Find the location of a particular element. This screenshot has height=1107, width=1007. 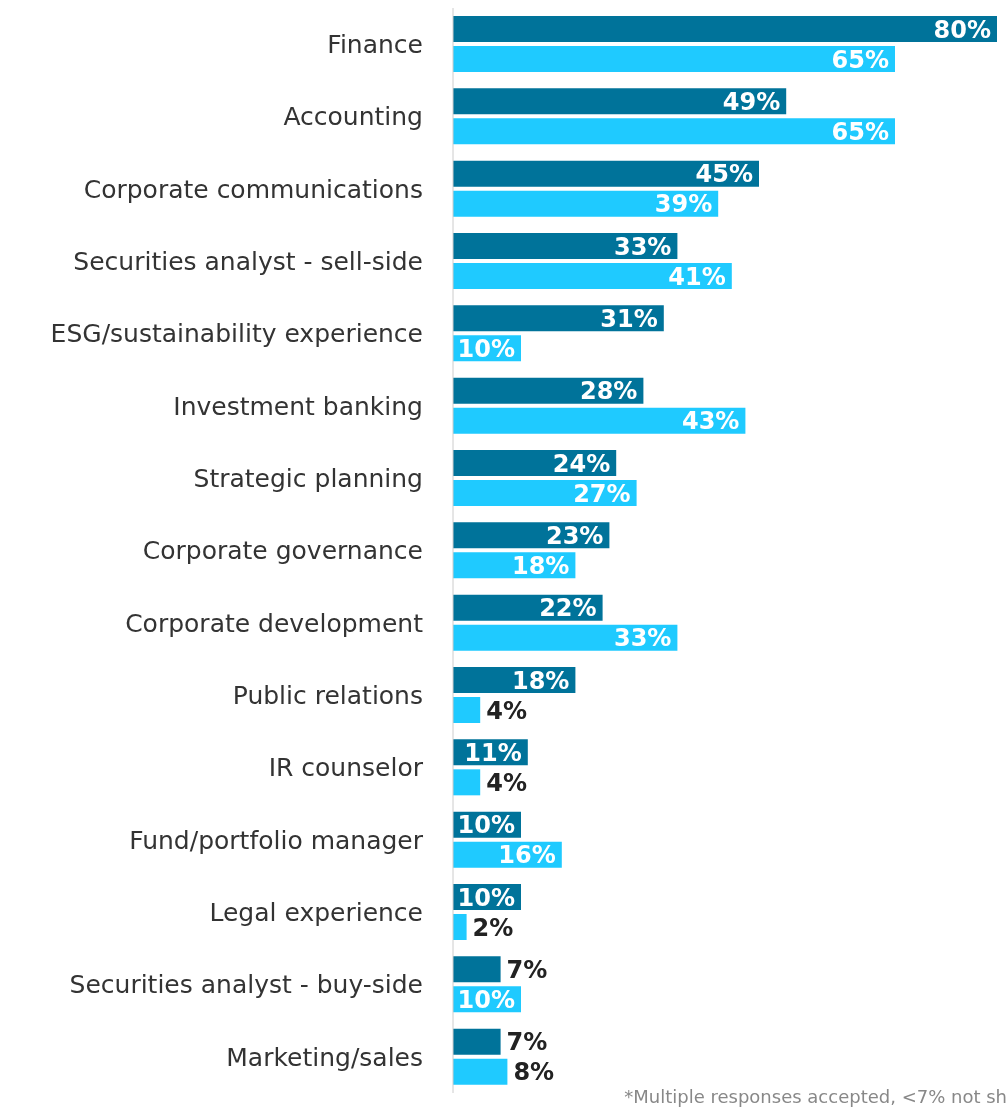

y-tick-label: Corporate development is located at coordinates (274, 623).